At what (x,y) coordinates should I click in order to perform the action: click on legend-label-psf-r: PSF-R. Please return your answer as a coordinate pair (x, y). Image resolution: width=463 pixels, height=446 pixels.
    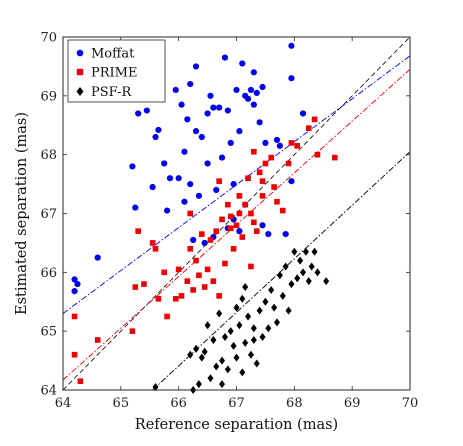
    Looking at the image, I should click on (111, 92).